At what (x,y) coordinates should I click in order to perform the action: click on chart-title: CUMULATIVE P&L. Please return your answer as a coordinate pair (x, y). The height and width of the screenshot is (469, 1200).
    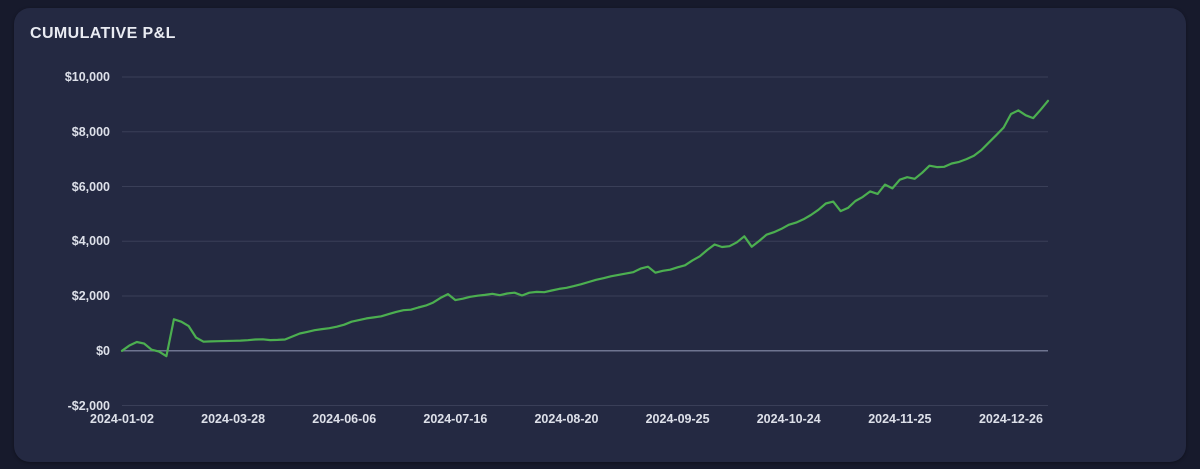
    Looking at the image, I should click on (103, 33).